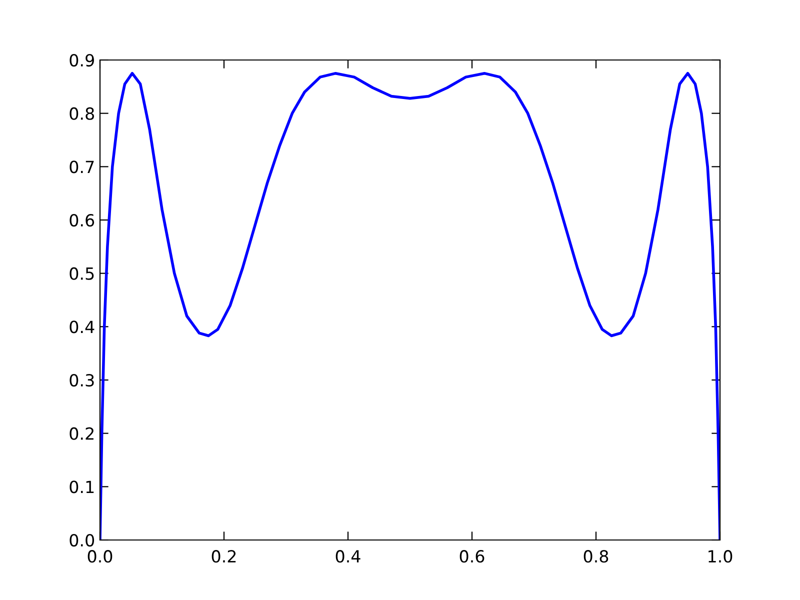 This screenshot has width=800, height=600. What do you see at coordinates (82, 167) in the screenshot?
I see `y-tick-label: 0.7` at bounding box center [82, 167].